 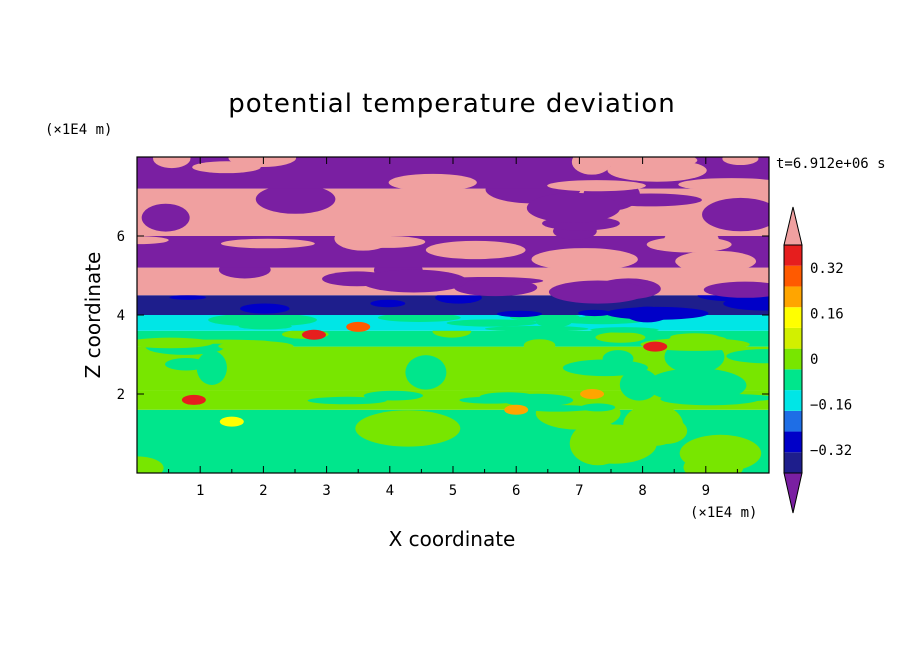 What do you see at coordinates (516, 491) in the screenshot?
I see `x-tick-label: 6` at bounding box center [516, 491].